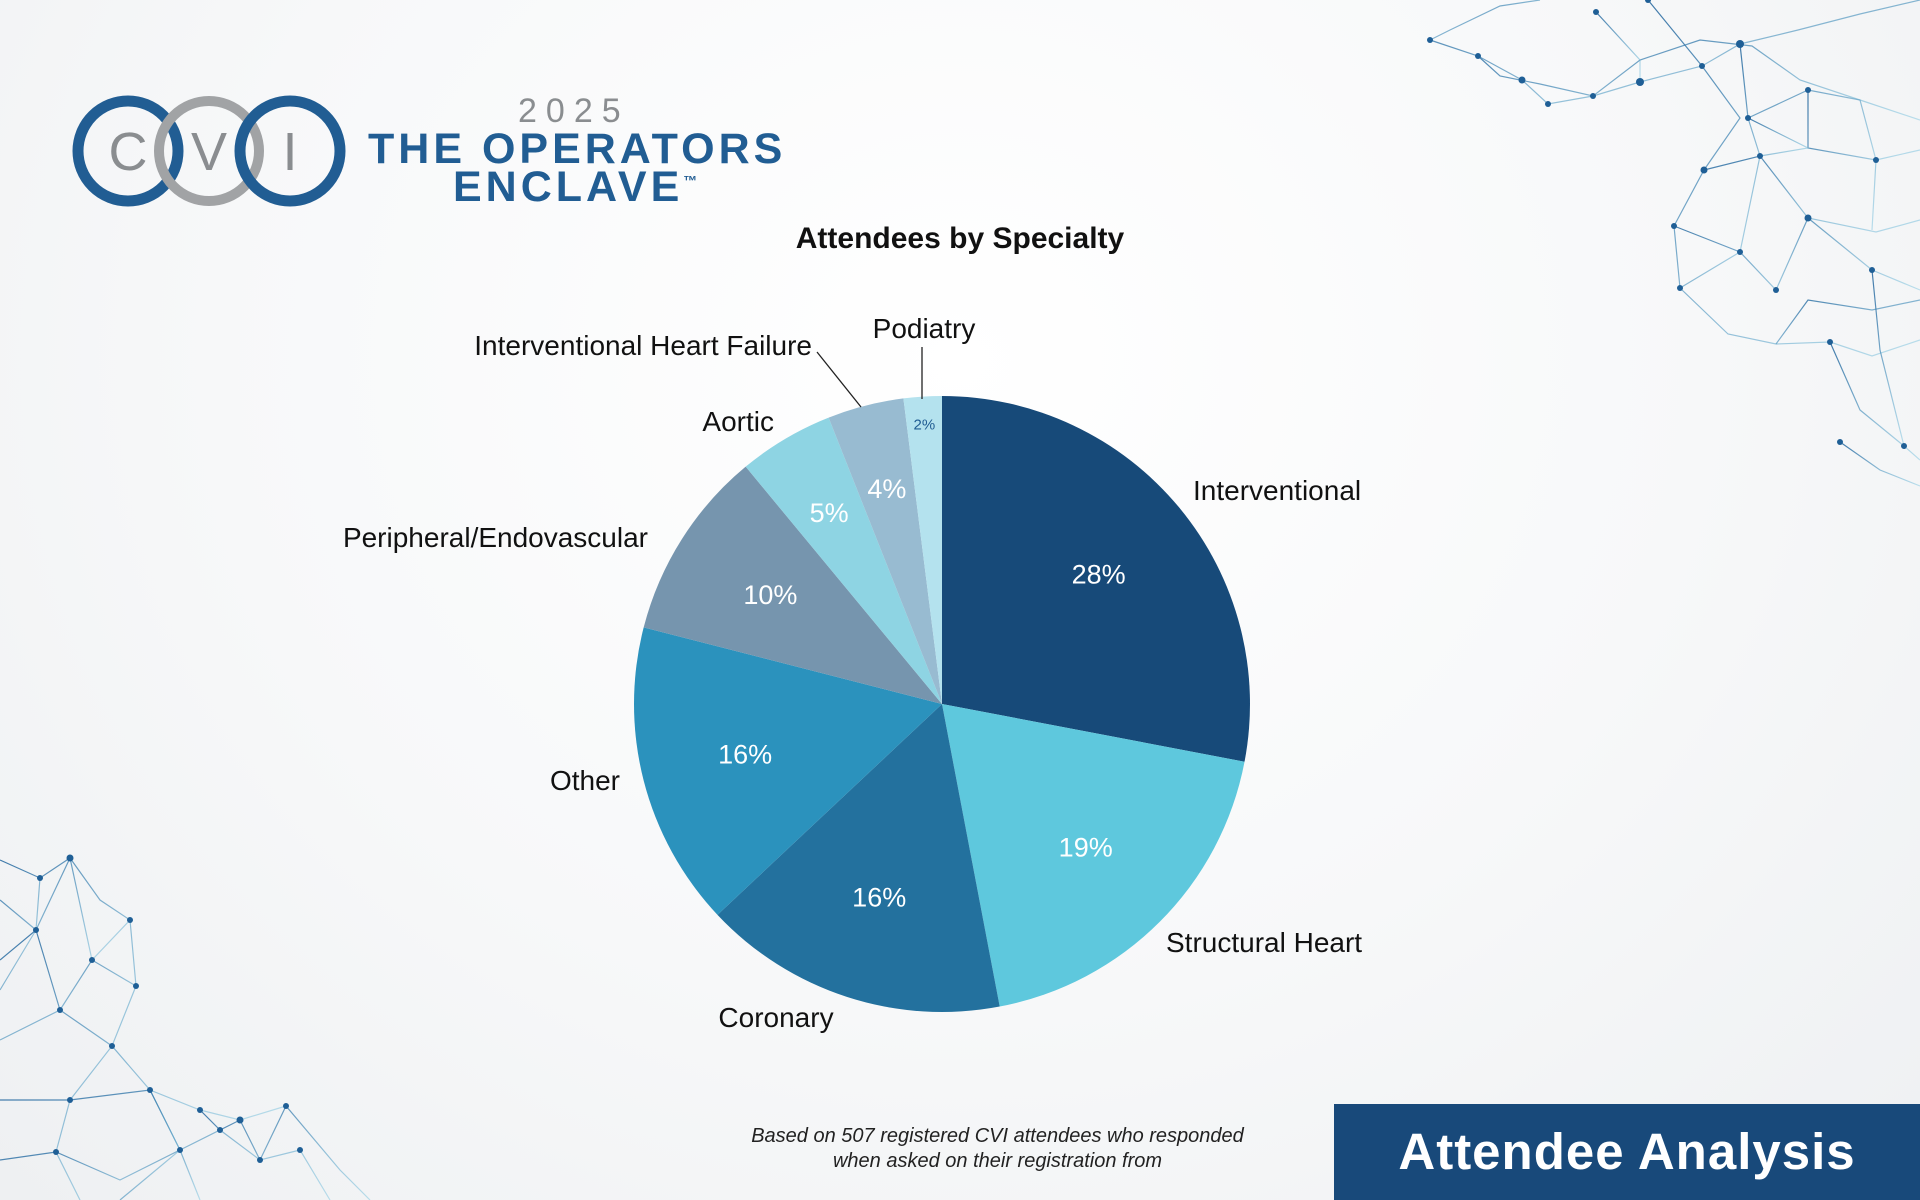 The height and width of the screenshot is (1200, 1920). What do you see at coordinates (960, 238) in the screenshot?
I see `chart-title: Attendees by Specialty` at bounding box center [960, 238].